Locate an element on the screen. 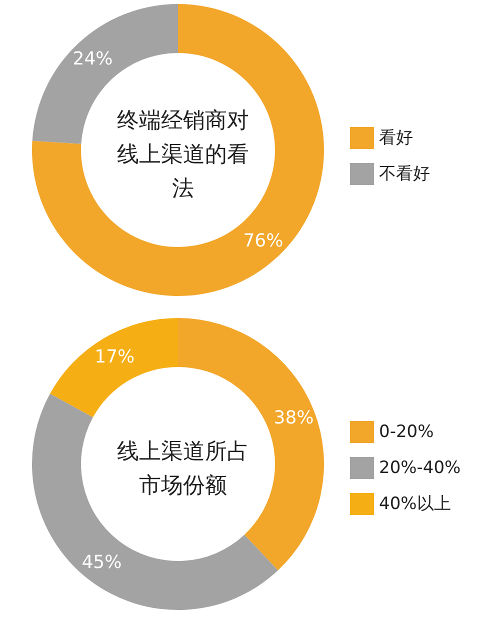  data-label: 17% is located at coordinates (114, 357).